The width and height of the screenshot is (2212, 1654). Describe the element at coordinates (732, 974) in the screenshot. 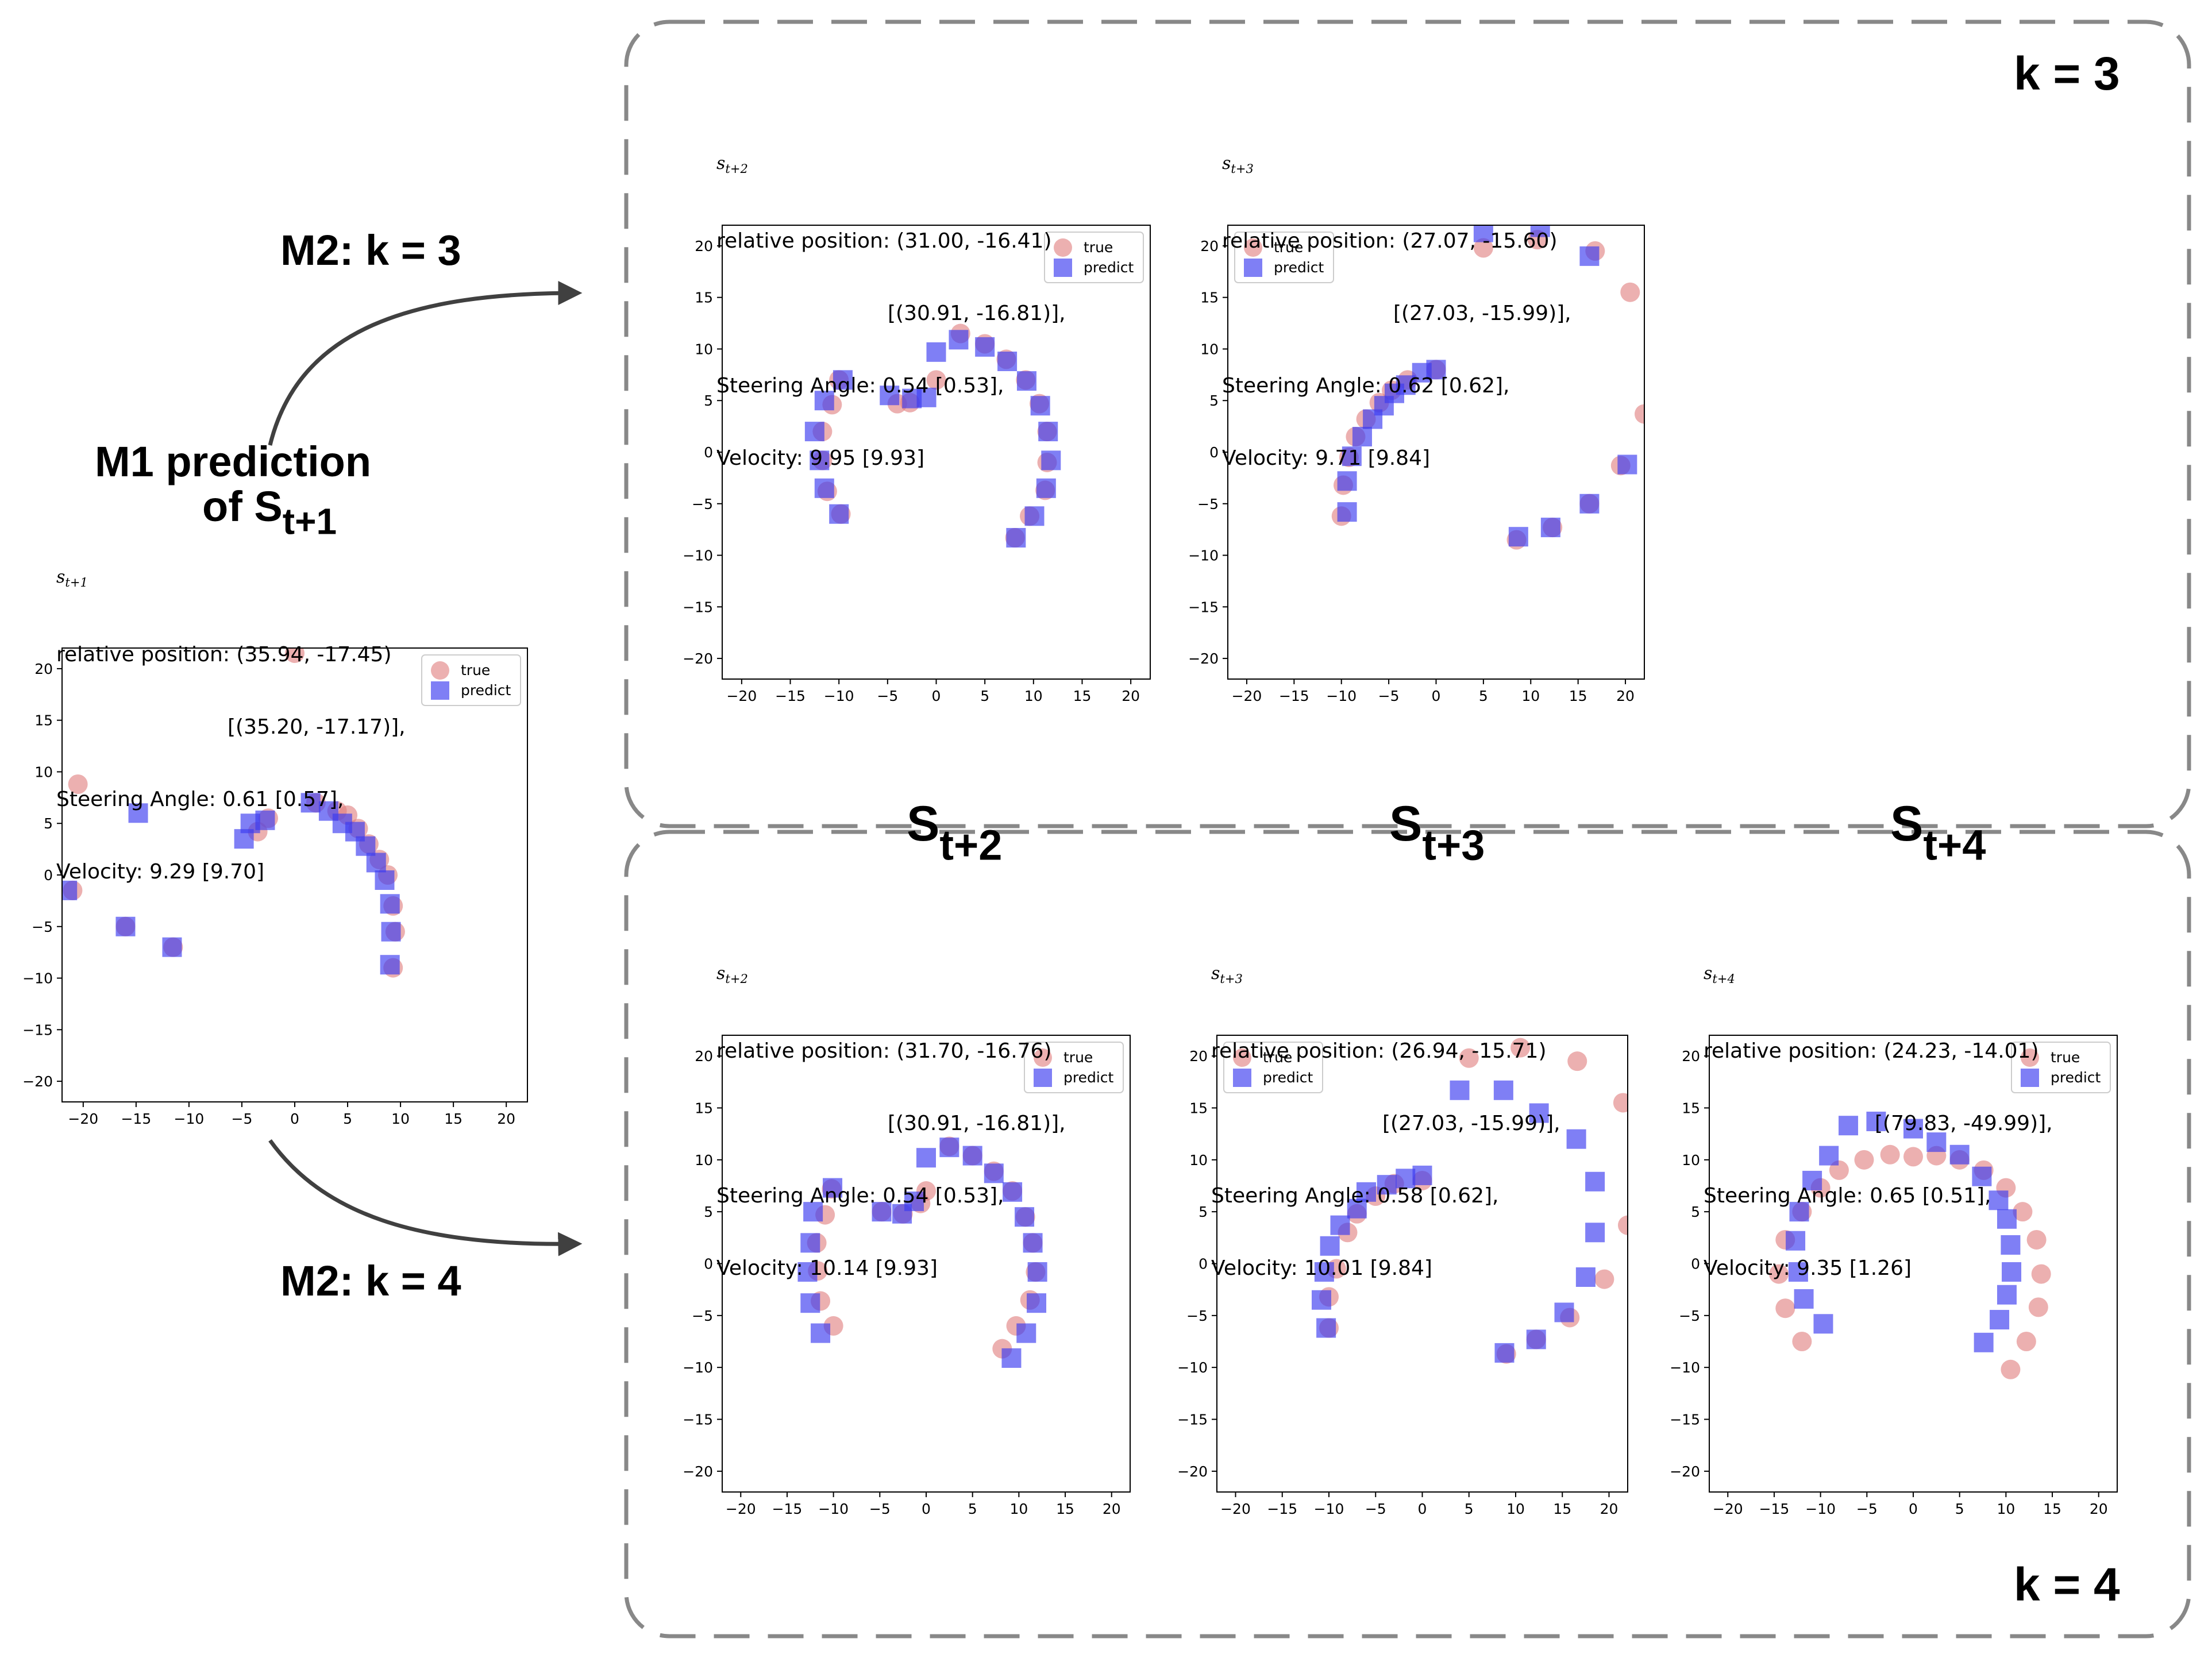

I see `state-symbol: st+2` at that location.